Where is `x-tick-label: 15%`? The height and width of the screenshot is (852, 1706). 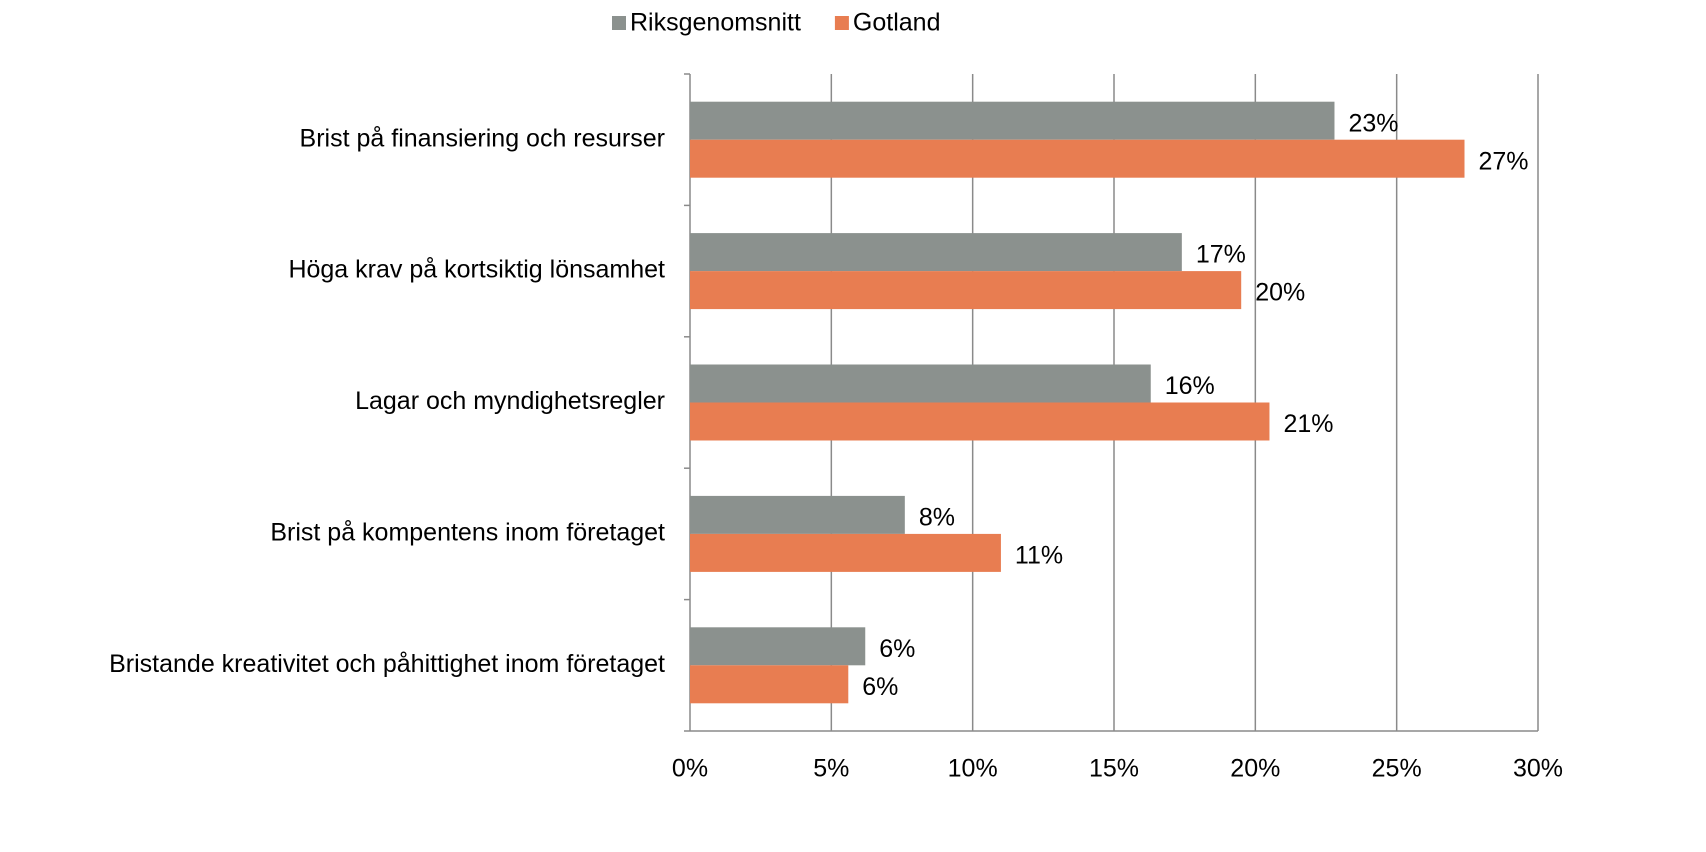
x-tick-label: 15% is located at coordinates (1114, 769).